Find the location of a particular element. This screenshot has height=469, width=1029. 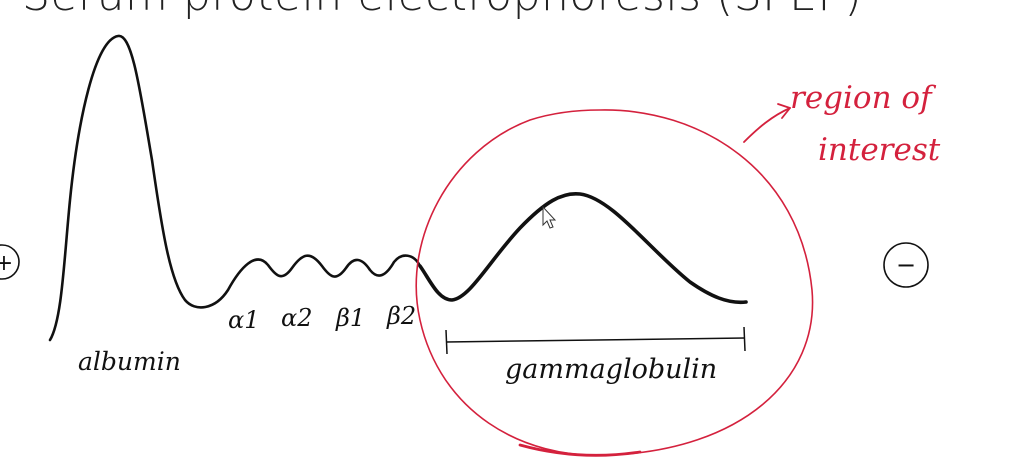

albumin-label: albumin is located at coordinates (129, 361).